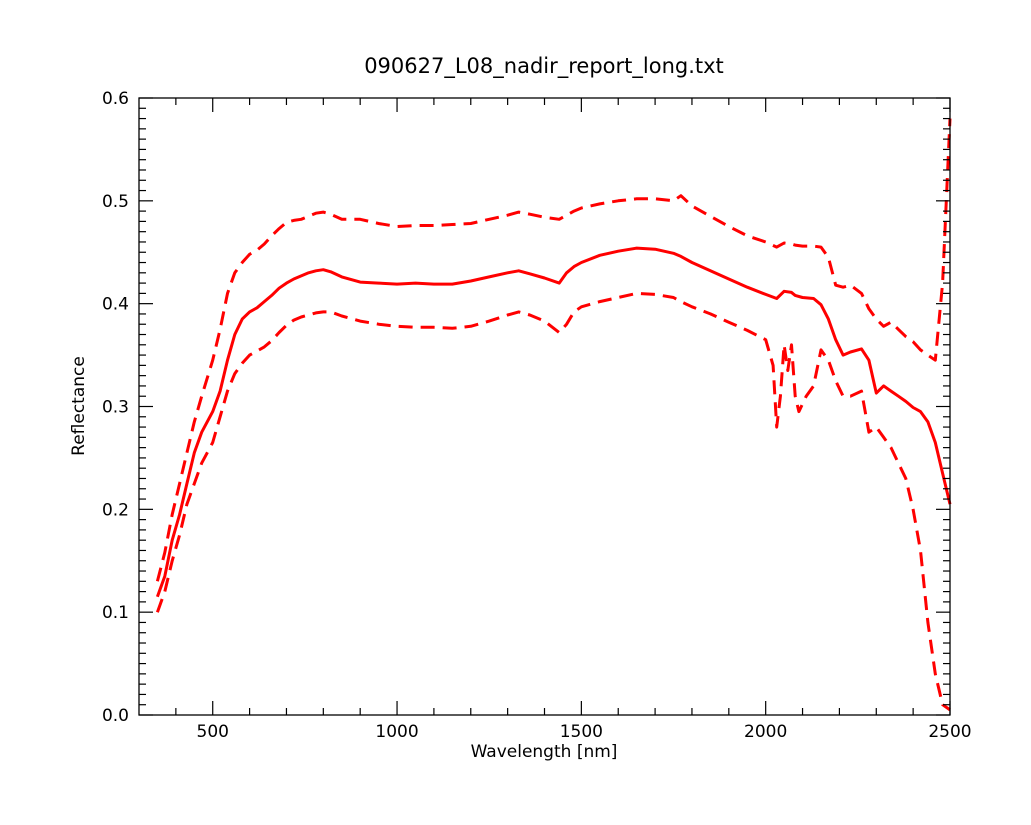 This screenshot has height=825, width=1031. Describe the element at coordinates (115, 613) in the screenshot. I see `y-tick-label: 0.1` at that location.